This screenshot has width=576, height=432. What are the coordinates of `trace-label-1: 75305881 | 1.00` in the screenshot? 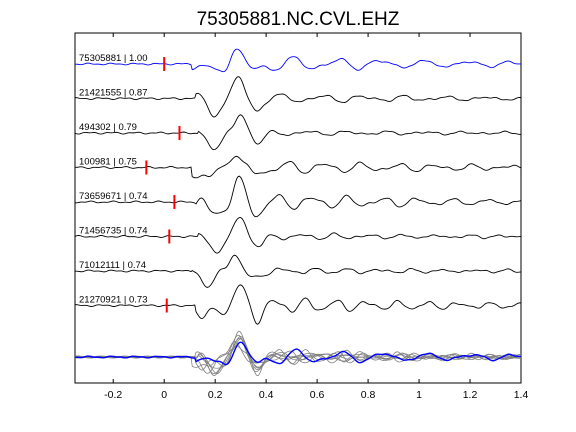 It's located at (113, 58).